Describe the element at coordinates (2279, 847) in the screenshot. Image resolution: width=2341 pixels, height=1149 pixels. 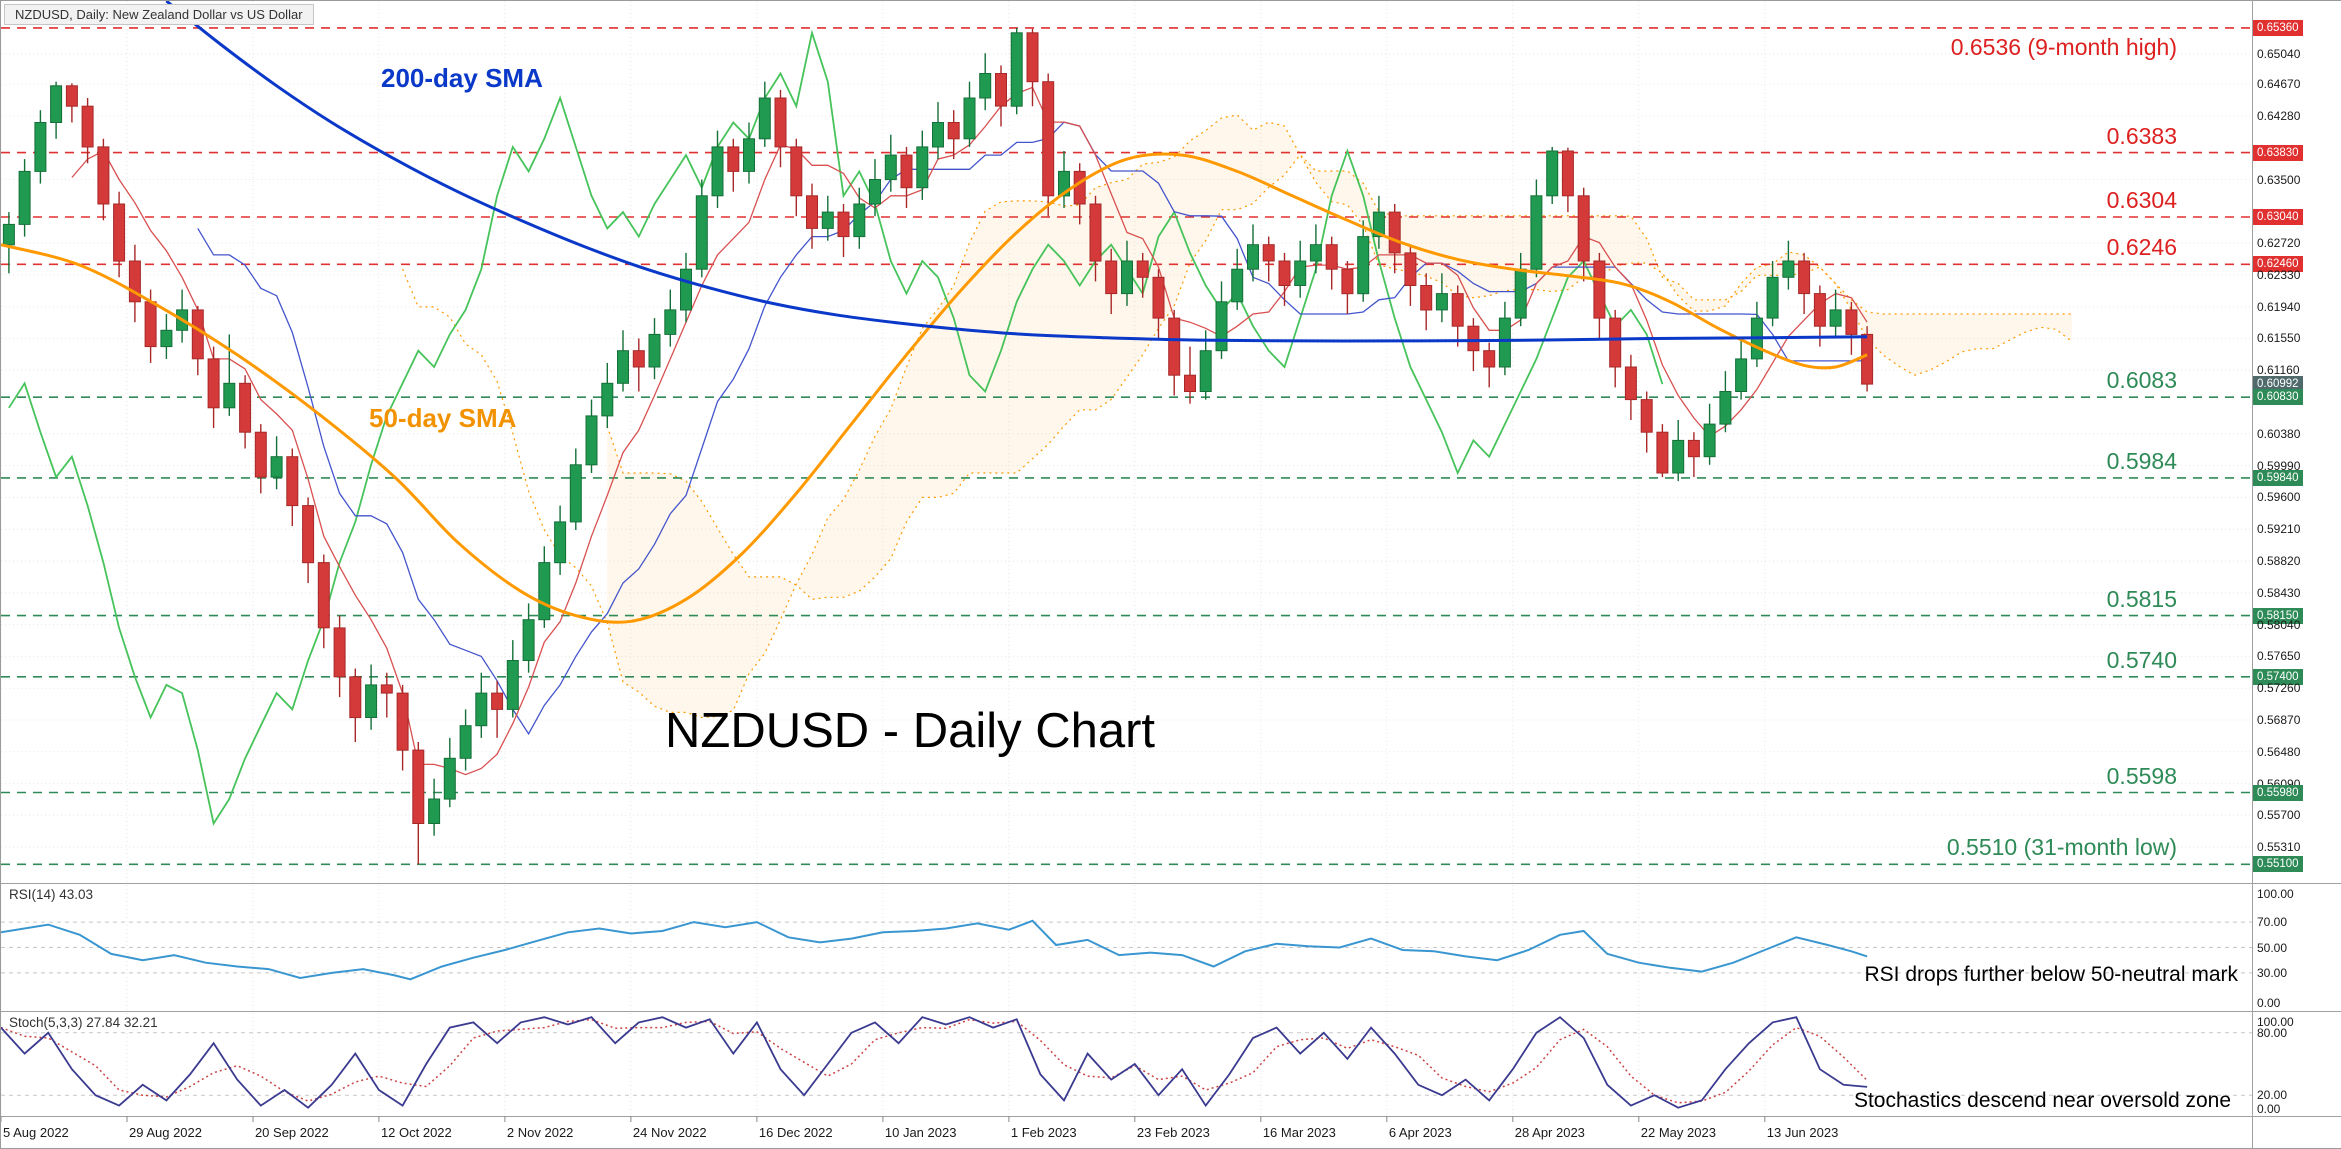
I see `y-axis-label: 0.55310` at that location.